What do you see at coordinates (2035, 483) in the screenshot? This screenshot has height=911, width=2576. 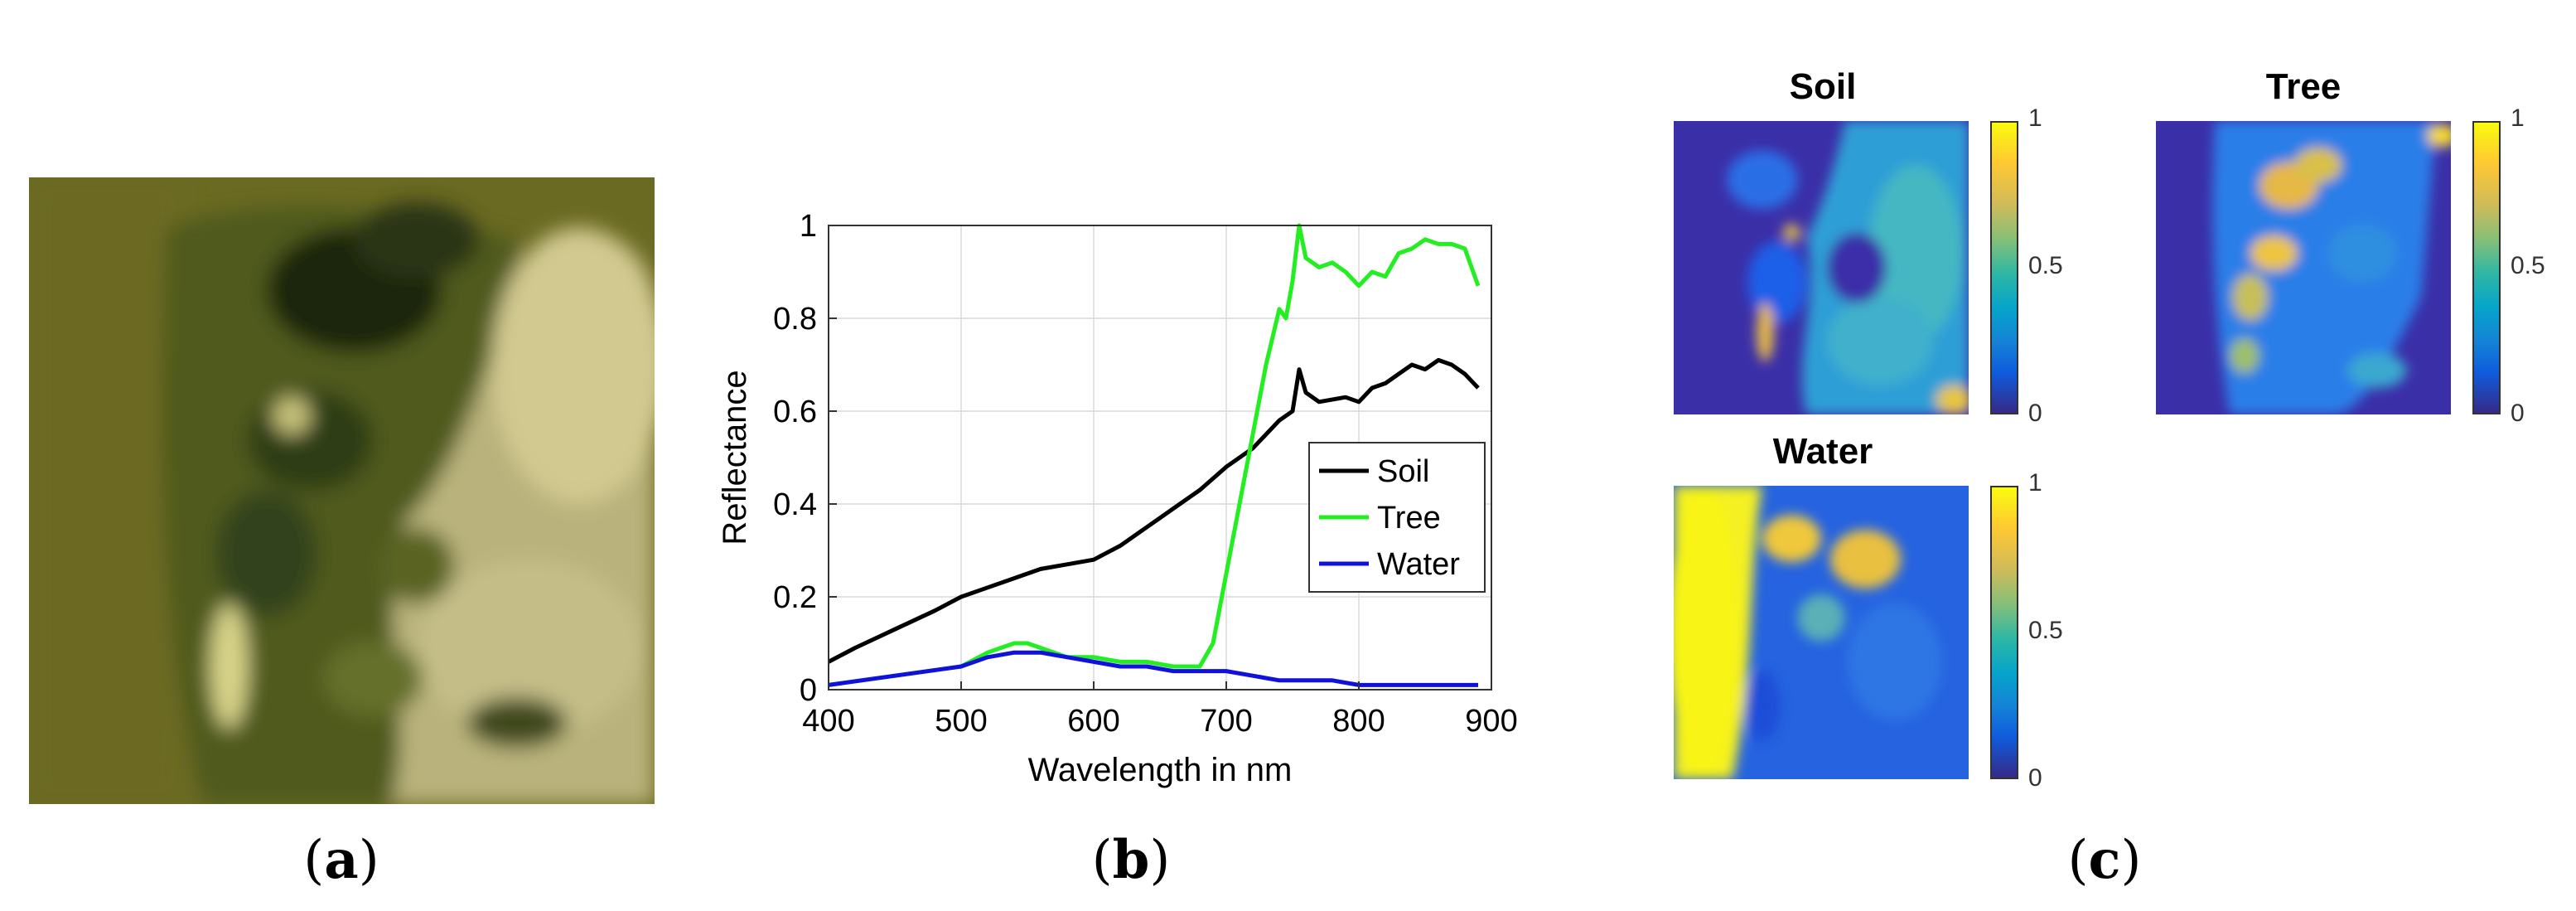 I see `water-colorbar-tick-max: 1` at bounding box center [2035, 483].